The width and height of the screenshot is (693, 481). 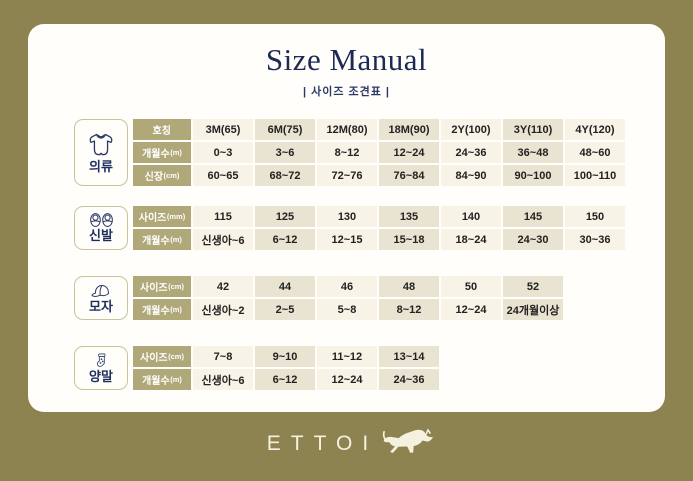 I want to click on size-cell: 135, so click(x=409, y=216).